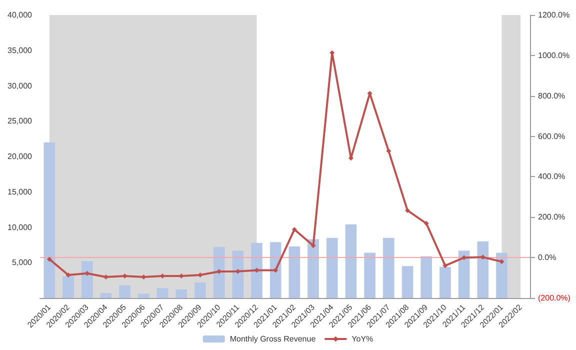 Image resolution: width=576 pixels, height=350 pixels. What do you see at coordinates (554, 15) in the screenshot?
I see `y2-tick-label: 1200.0%` at bounding box center [554, 15].